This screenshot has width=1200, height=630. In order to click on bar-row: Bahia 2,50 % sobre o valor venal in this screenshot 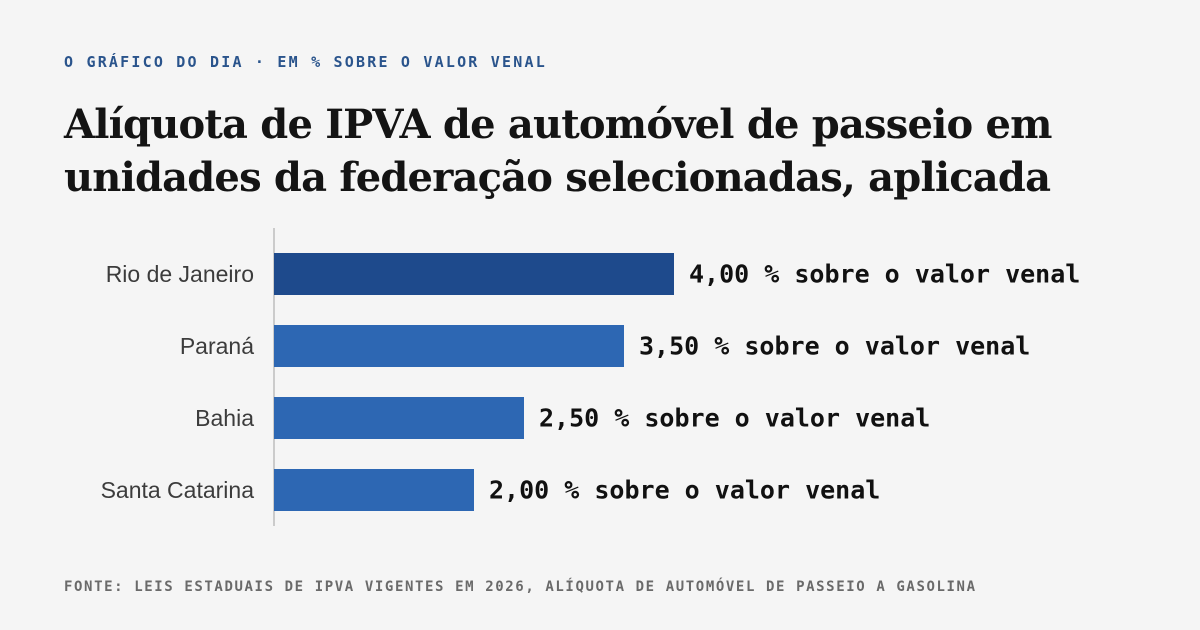, I will do `click(562, 418)`.